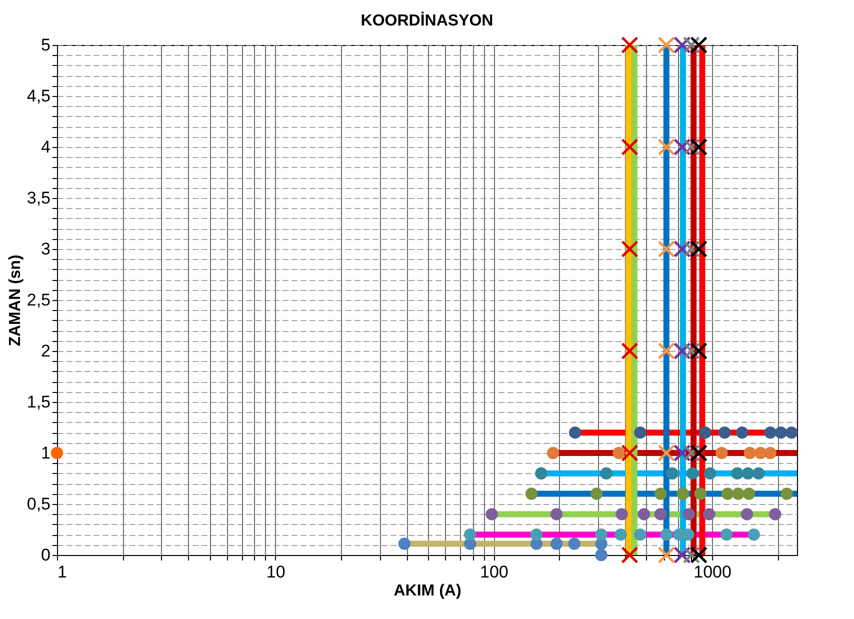  Describe the element at coordinates (276, 572) in the screenshot. I see `x-tick-label: 10` at that location.